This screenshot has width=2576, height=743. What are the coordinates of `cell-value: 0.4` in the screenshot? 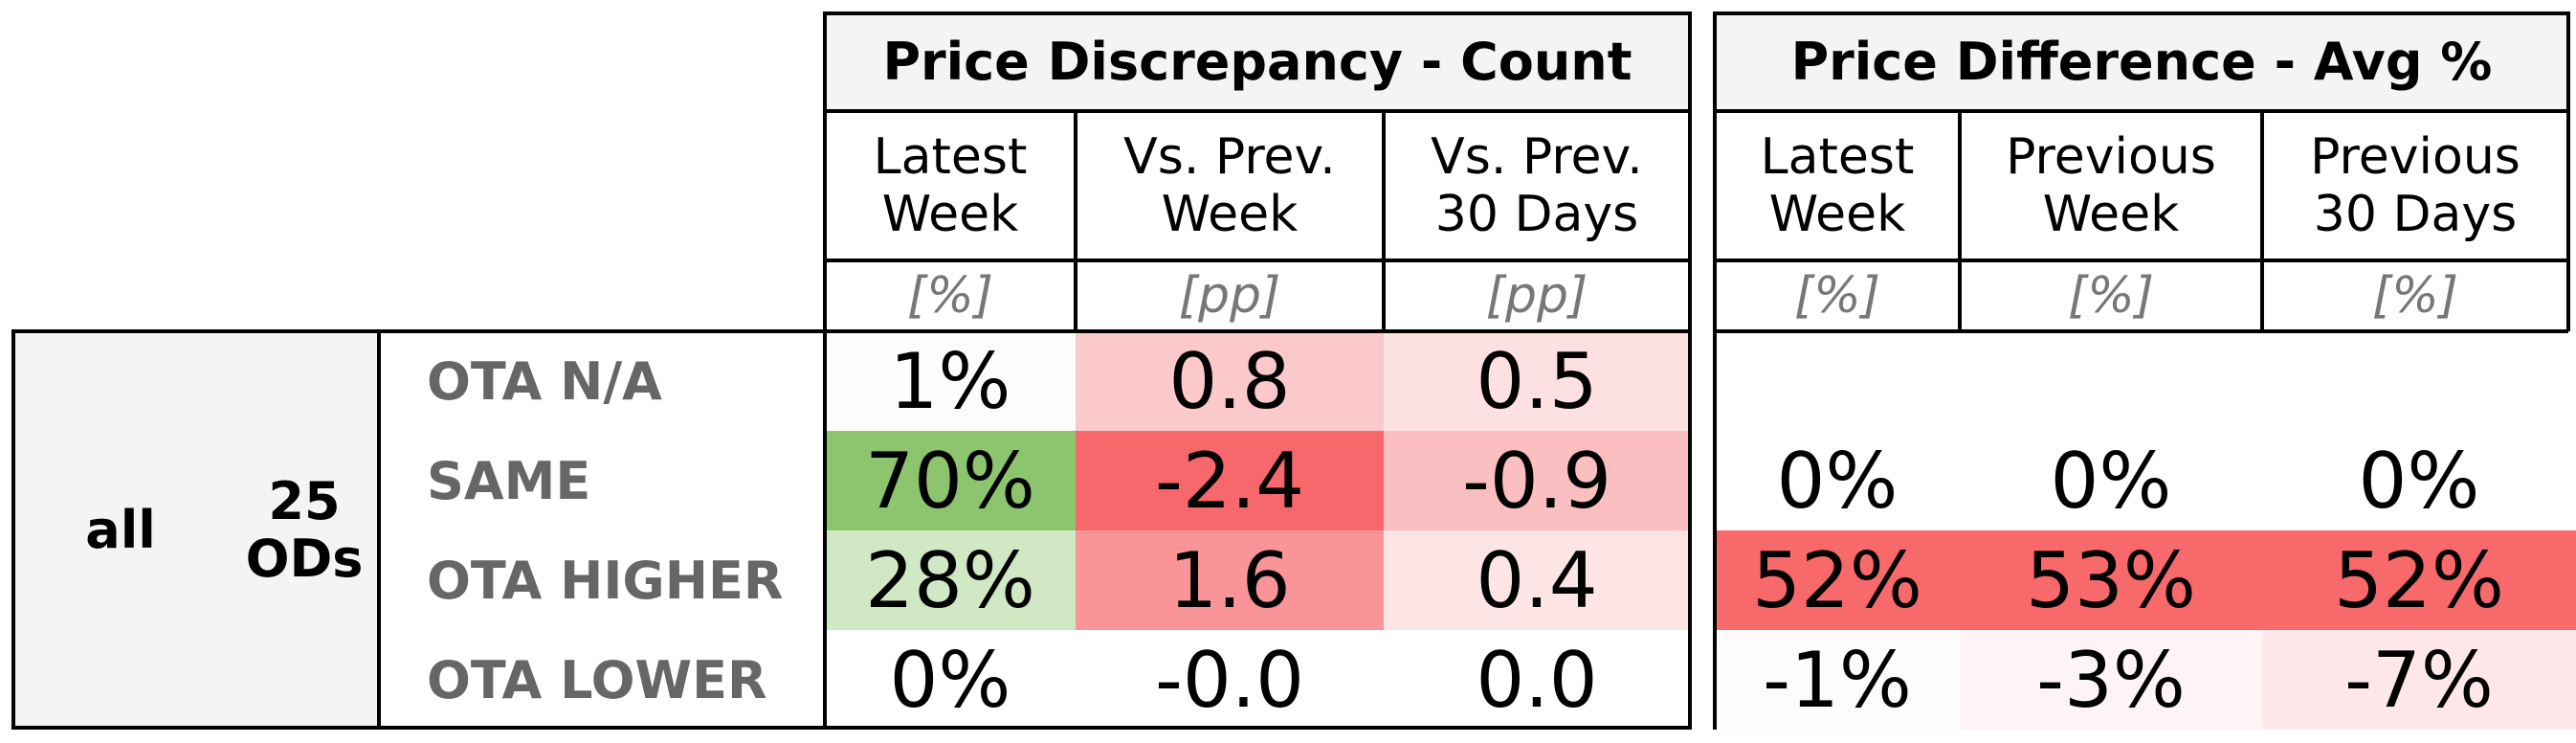 It's located at (1537, 580).